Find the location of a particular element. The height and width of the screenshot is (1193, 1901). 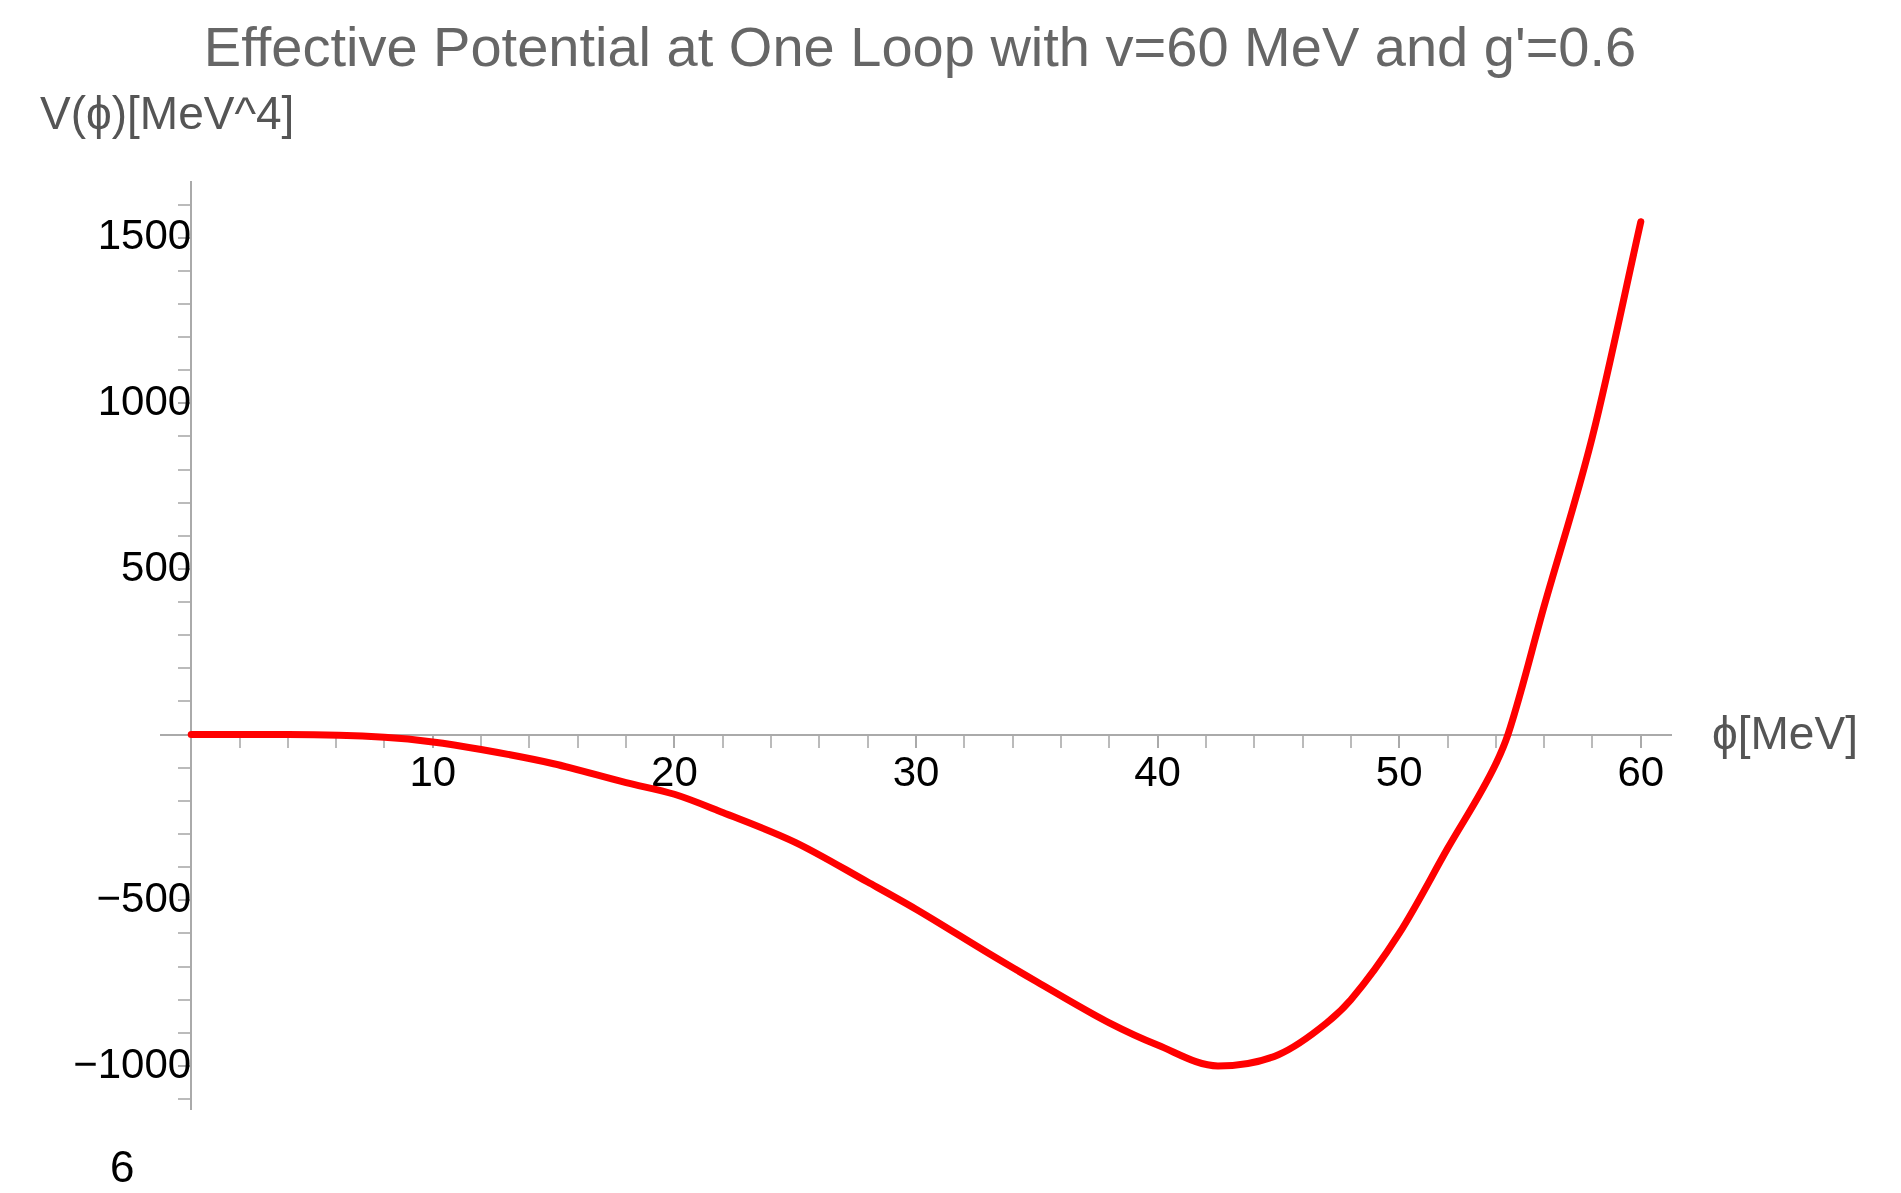

y-tick-label: 500 is located at coordinates (156, 566).